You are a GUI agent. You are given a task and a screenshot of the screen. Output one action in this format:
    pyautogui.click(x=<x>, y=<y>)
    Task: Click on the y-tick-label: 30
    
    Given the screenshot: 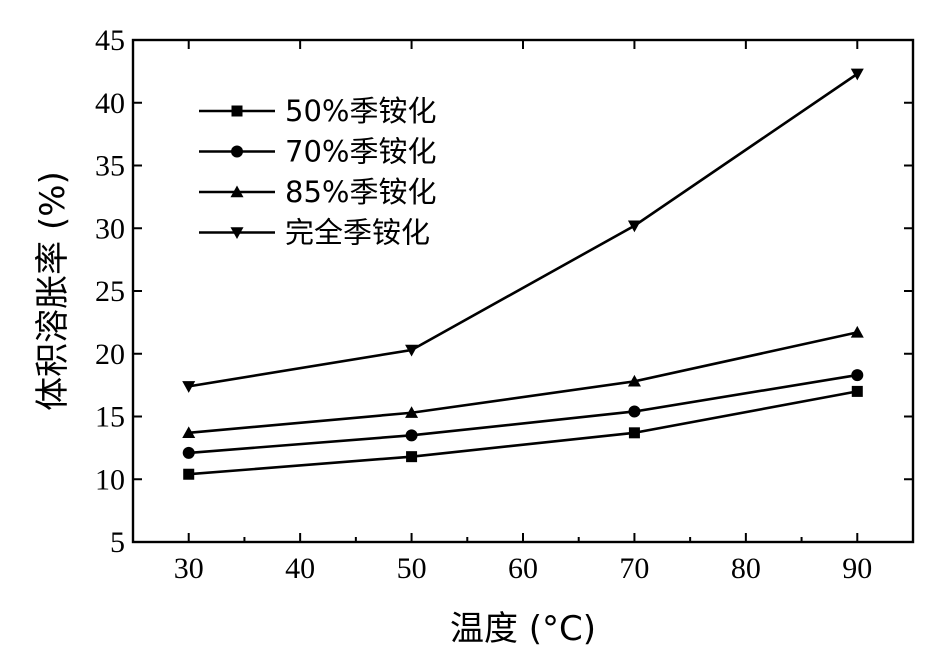 What is the action you would take?
    pyautogui.click(x=110, y=228)
    